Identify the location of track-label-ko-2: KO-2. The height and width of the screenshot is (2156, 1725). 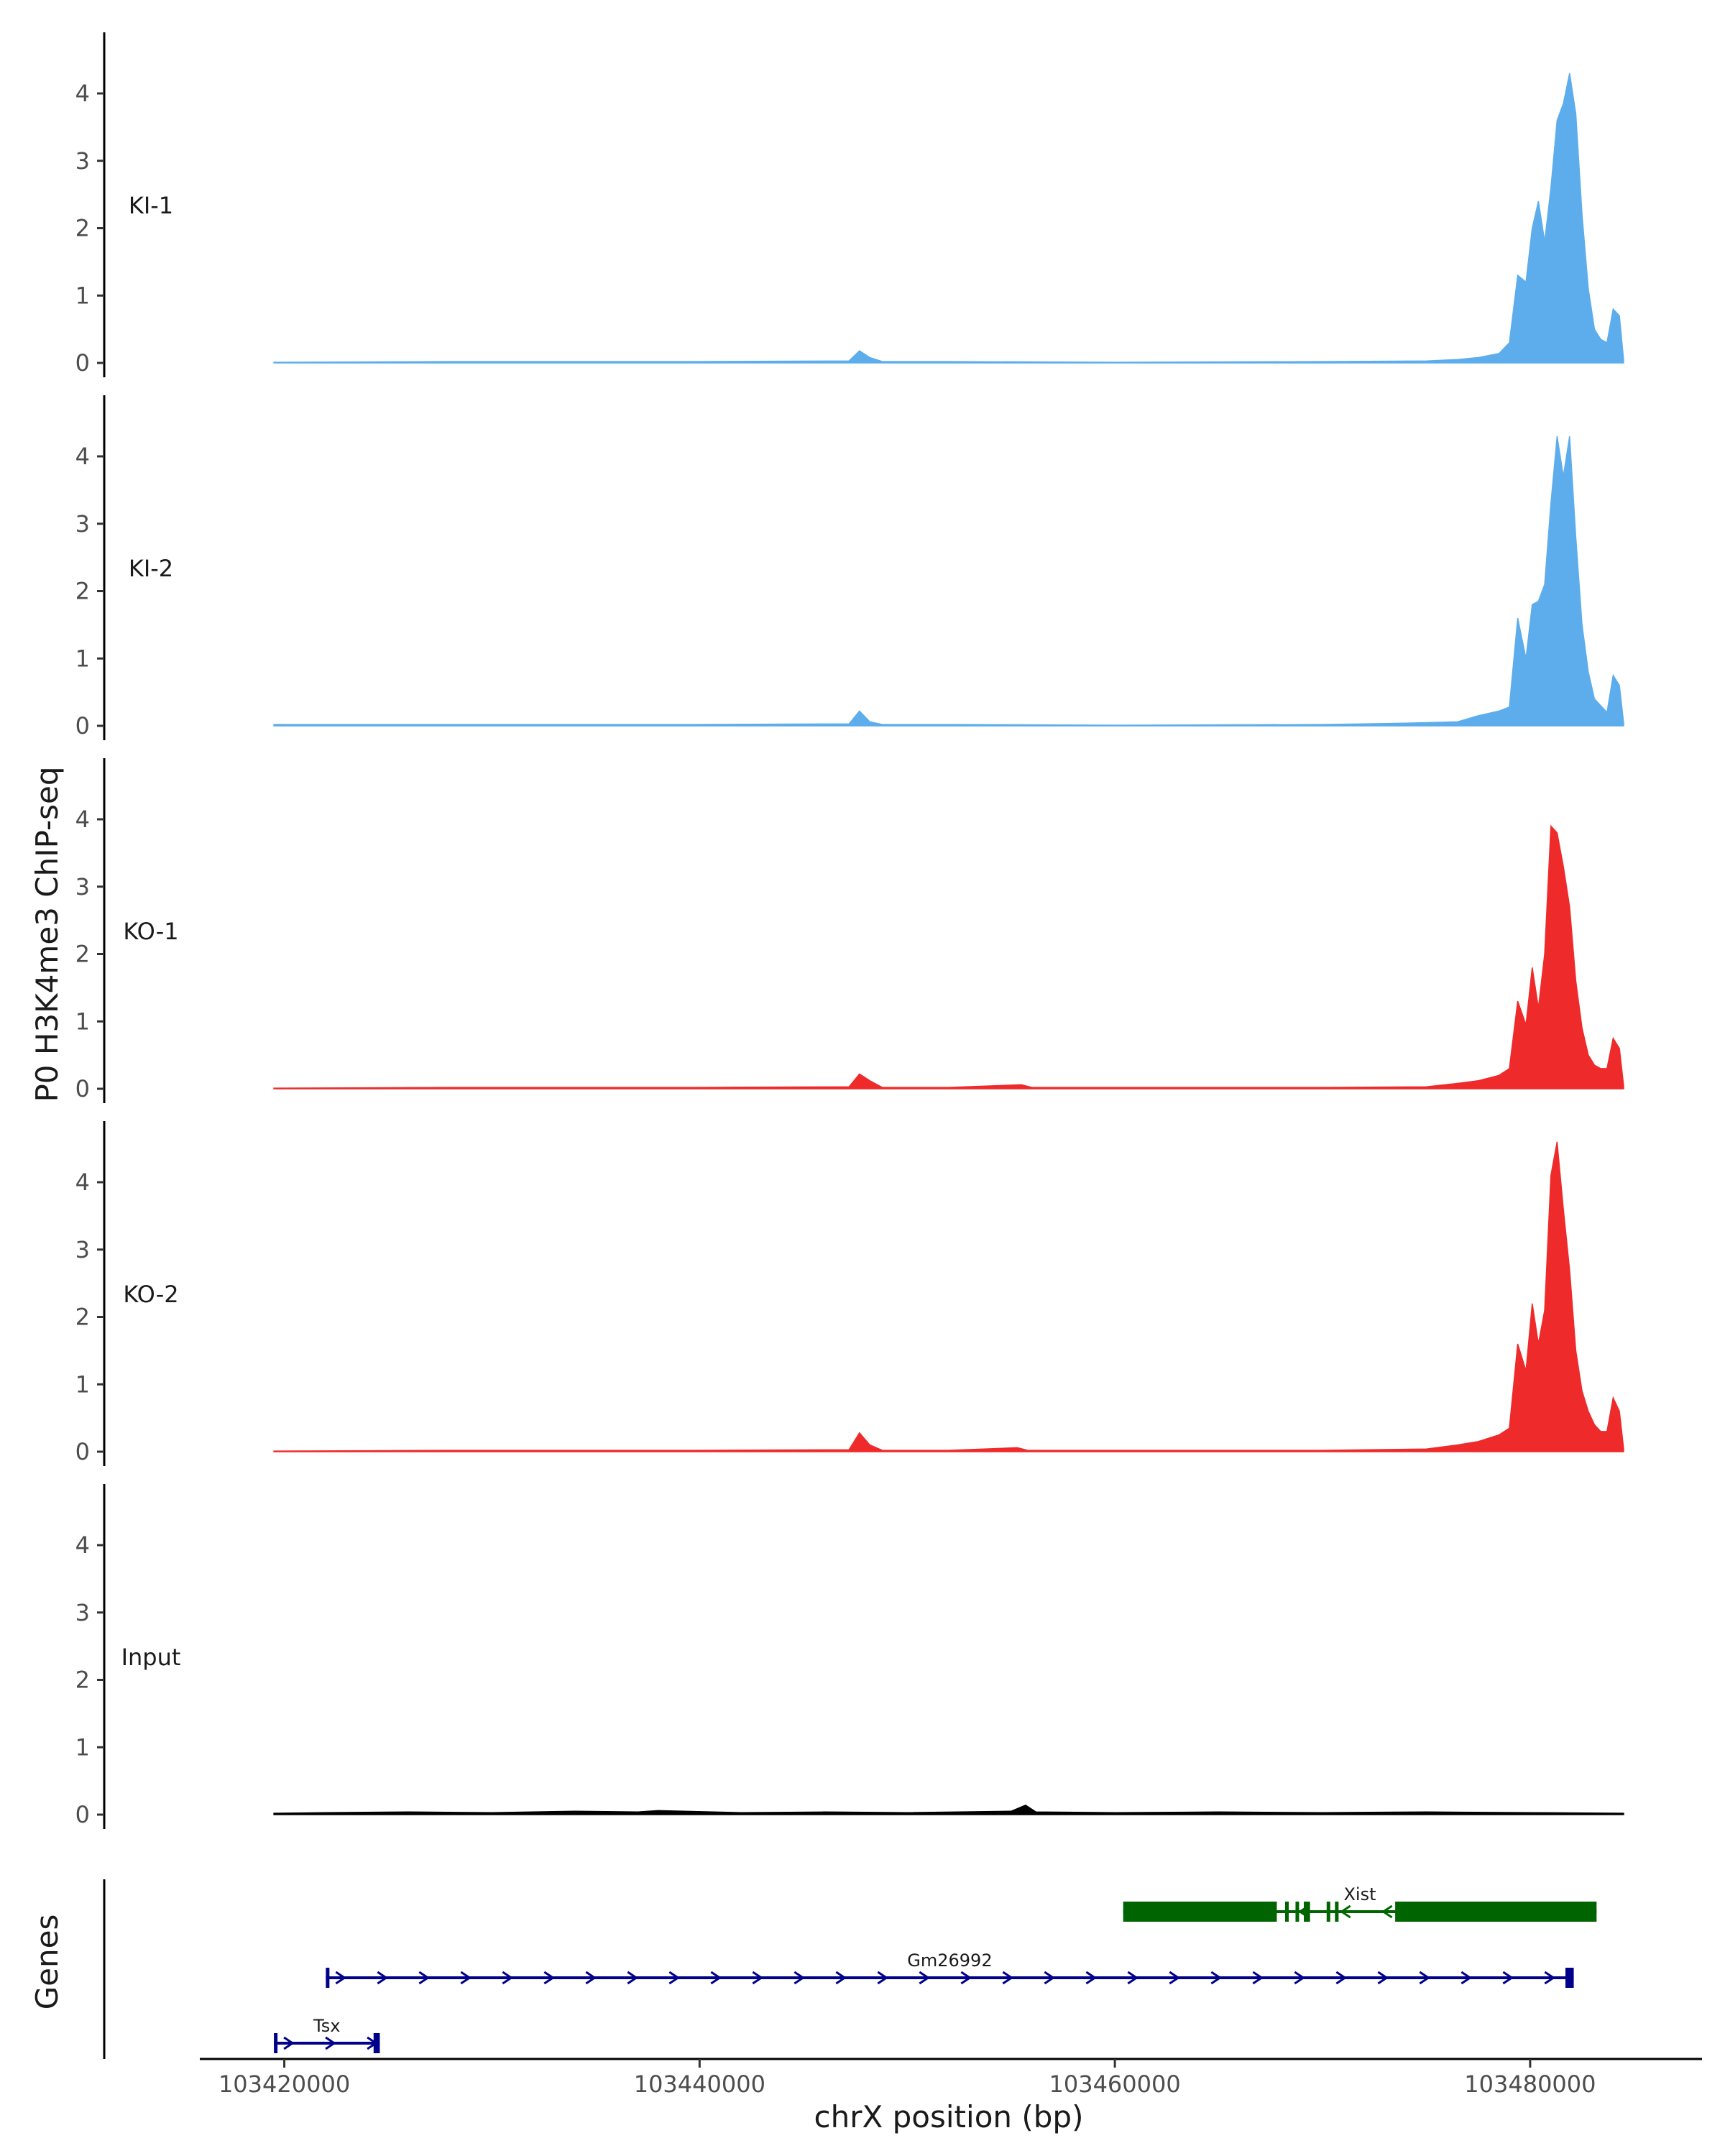
(150, 1294).